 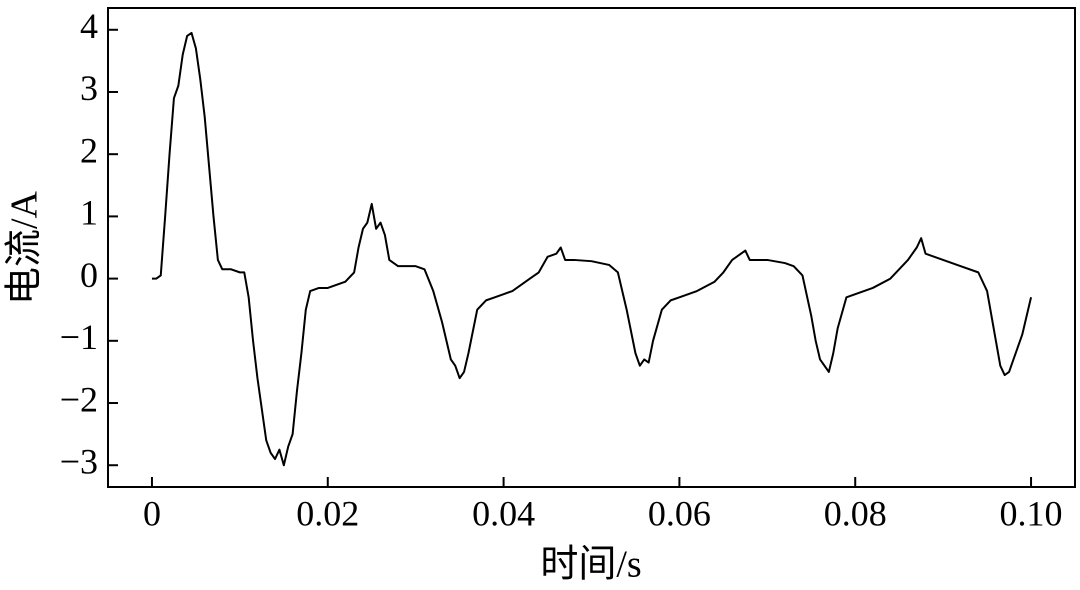 I want to click on x-tick-label: 0.04, so click(x=503, y=513).